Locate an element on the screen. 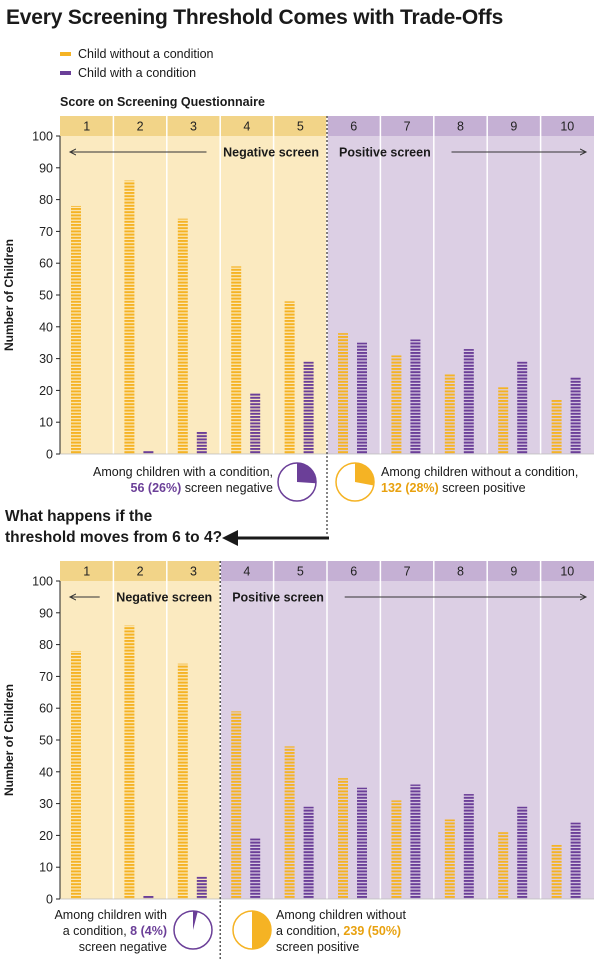  pie-with-condition is located at coordinates (297, 482).